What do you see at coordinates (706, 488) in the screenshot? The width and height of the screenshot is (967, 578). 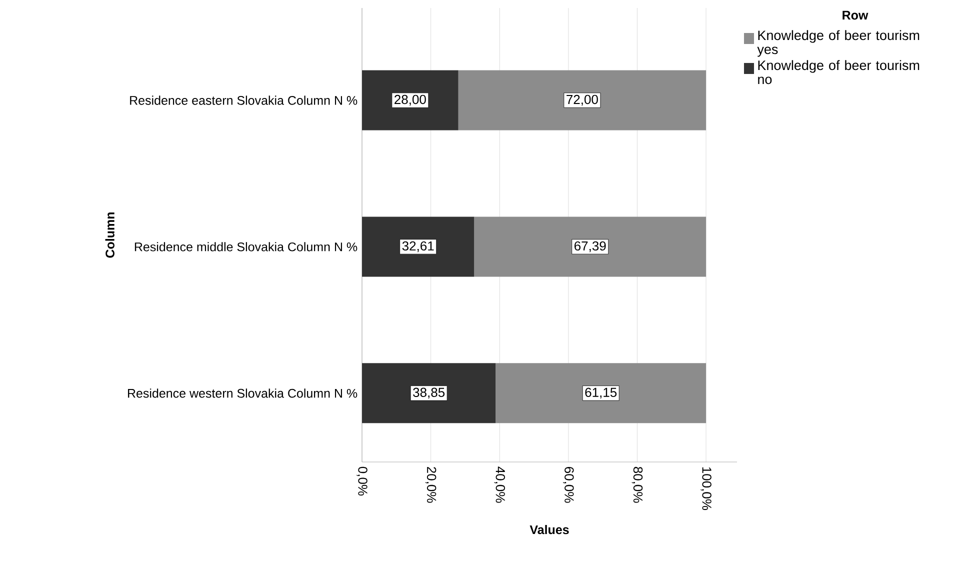 I see `x-tick-label: 100,0%` at bounding box center [706, 488].